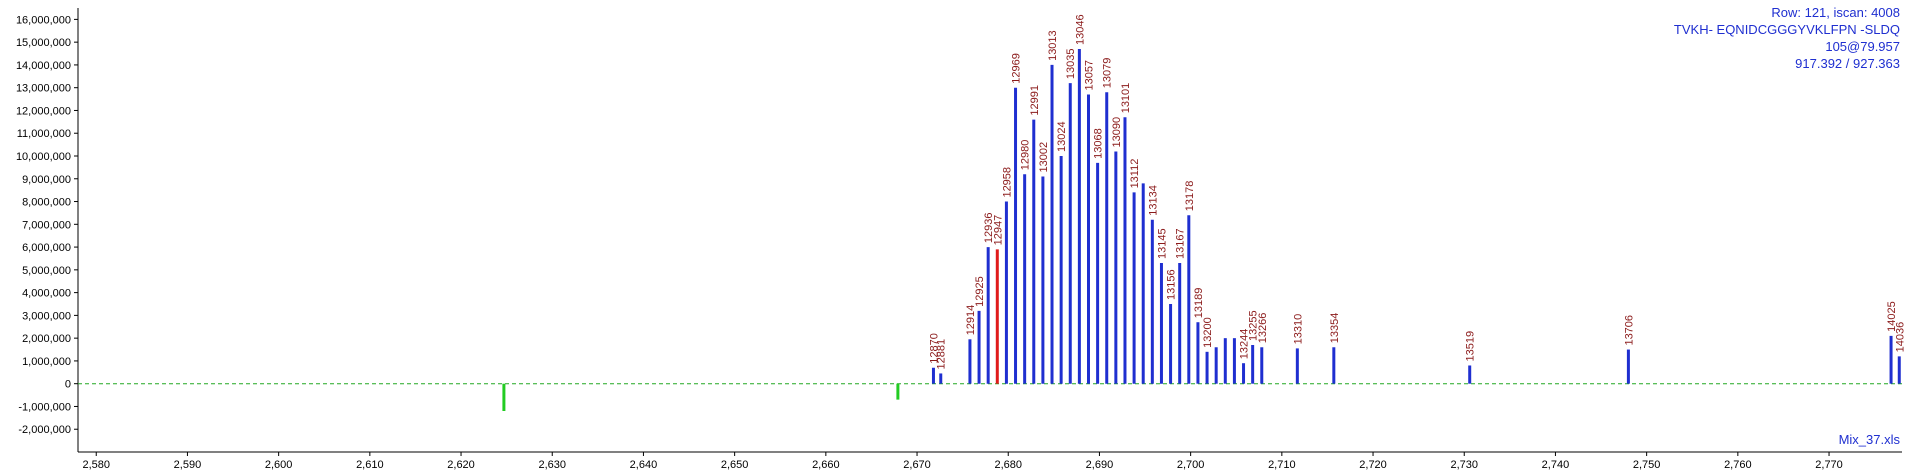 This screenshot has height=471, width=1912. Describe the element at coordinates (46, 294) in the screenshot. I see `y-tick-label: 4,000,000` at that location.